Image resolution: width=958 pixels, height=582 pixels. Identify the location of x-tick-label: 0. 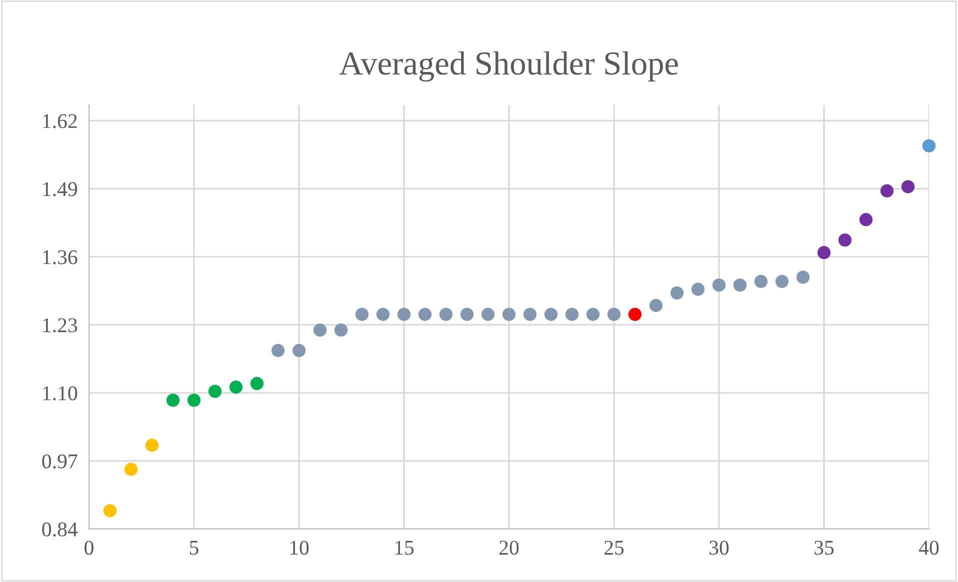
(89, 547).